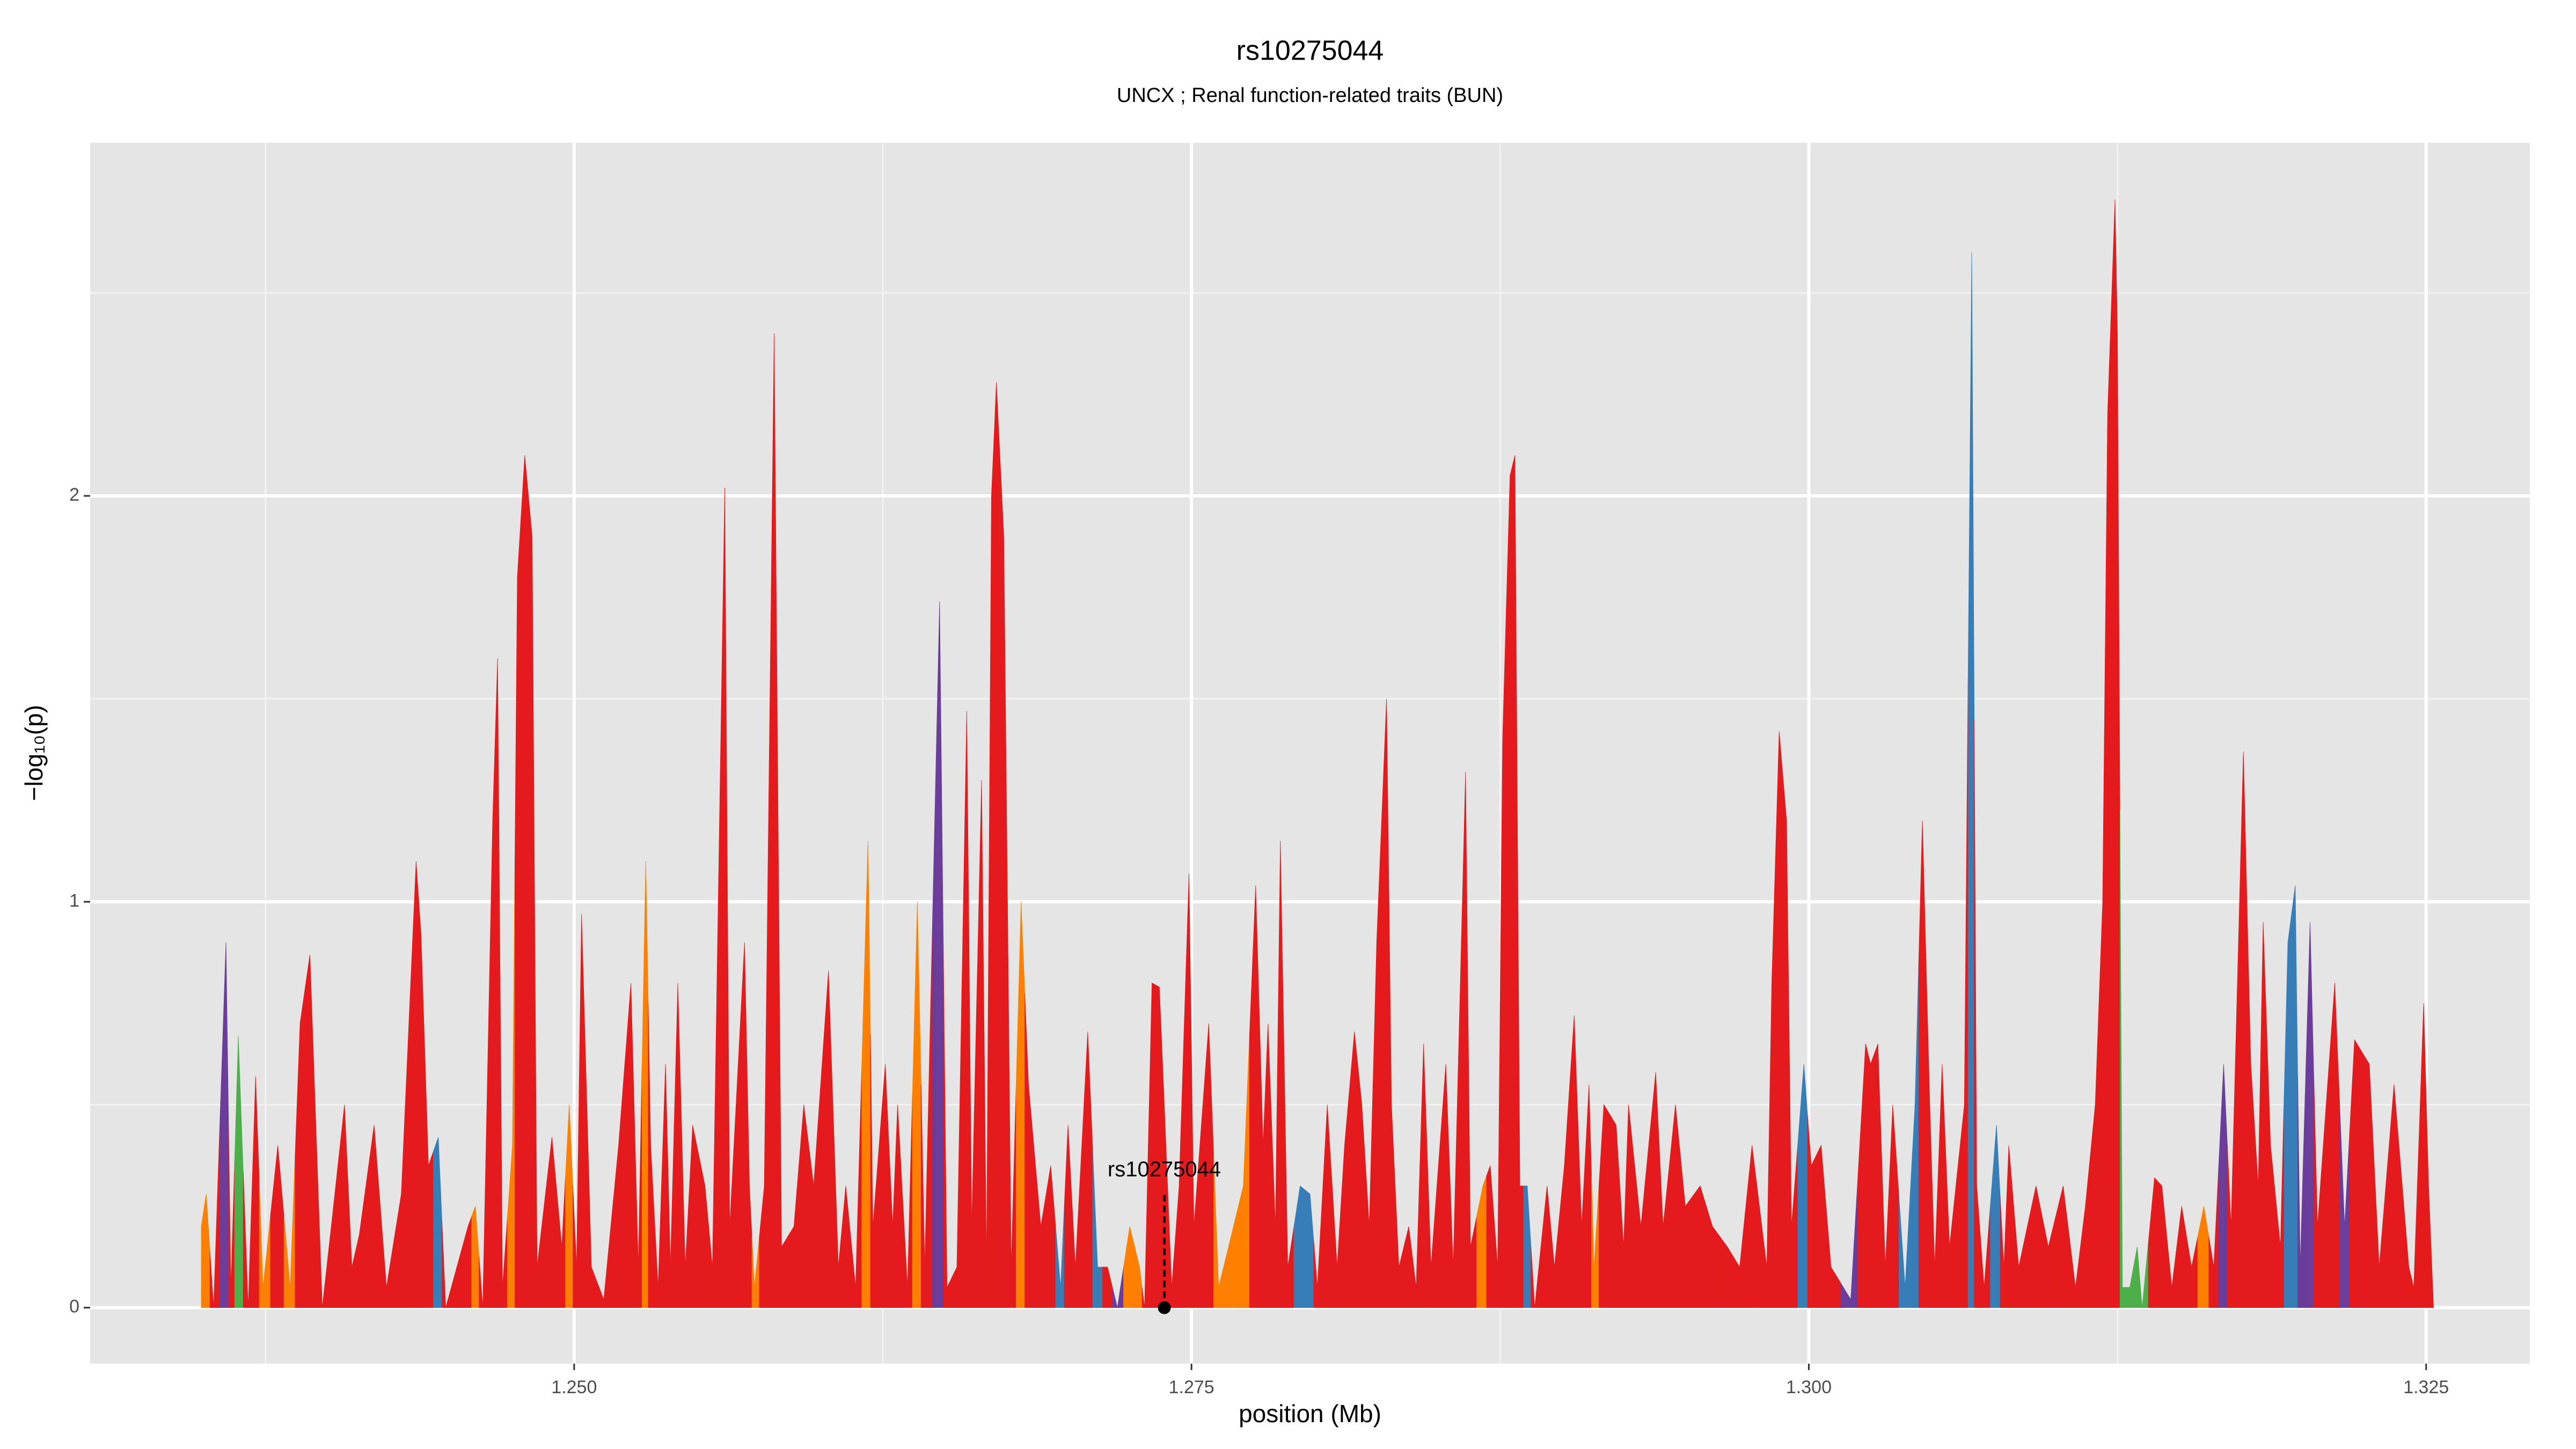  What do you see at coordinates (1191, 1387) in the screenshot?
I see `x-tick-label: 1.275` at bounding box center [1191, 1387].